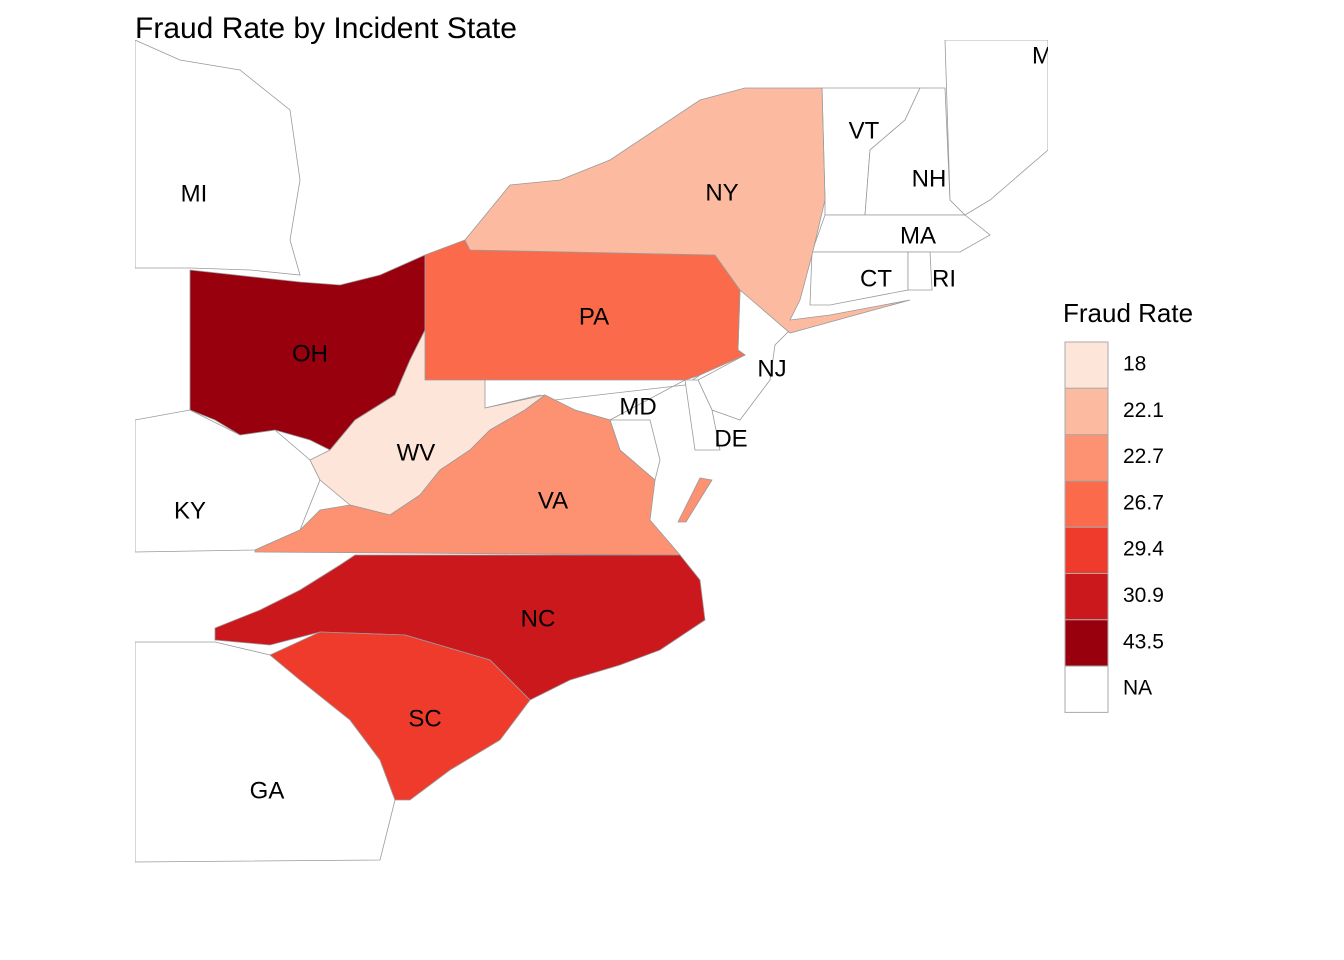 The height and width of the screenshot is (960, 1344). What do you see at coordinates (1137, 688) in the screenshot?
I see `legend-label: NA` at bounding box center [1137, 688].